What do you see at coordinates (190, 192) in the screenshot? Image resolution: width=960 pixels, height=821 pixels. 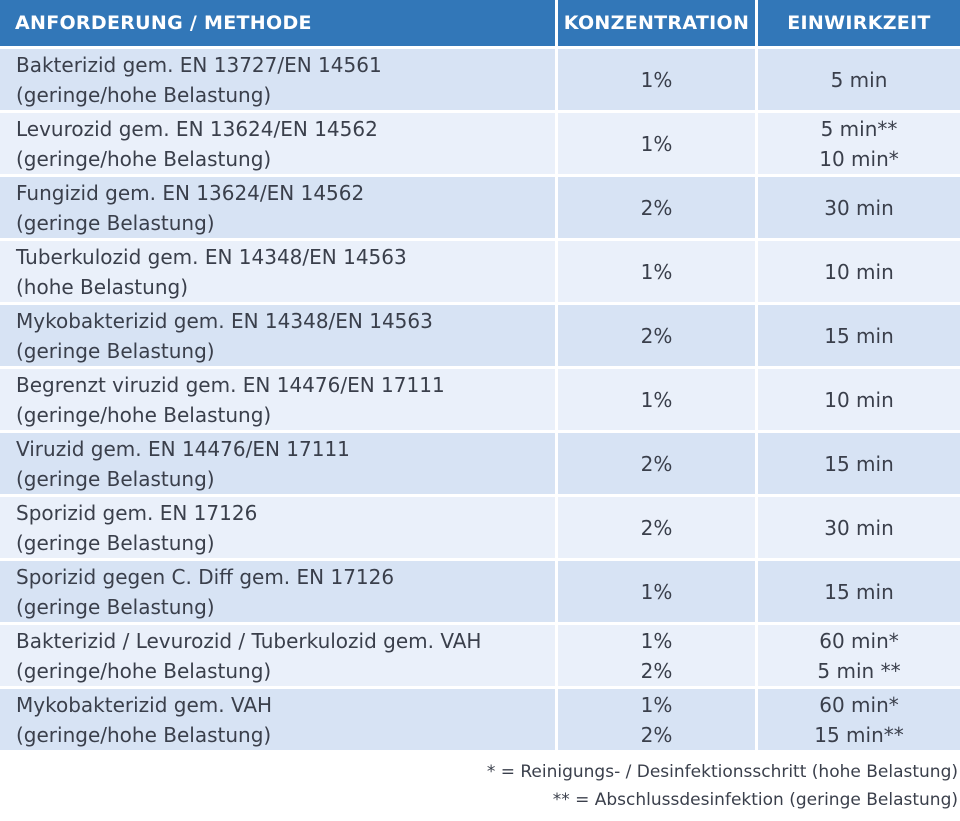 I see `method-cell-line: Fungizid gem. EN 13624/EN 14562` at bounding box center [190, 192].